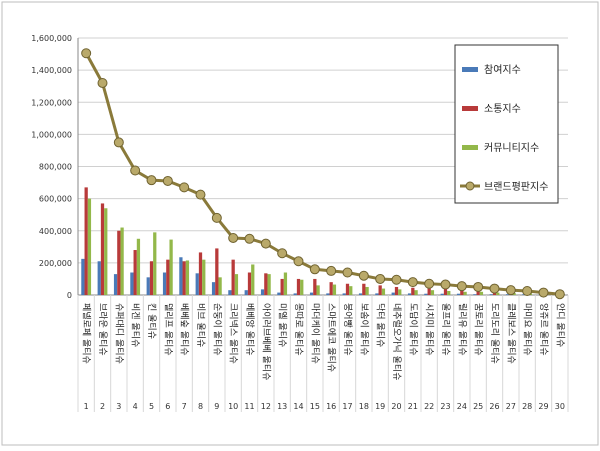 This screenshot has height=451, width=600. Describe the element at coordinates (86, 406) in the screenshot. I see `rank-label: 1` at that location.